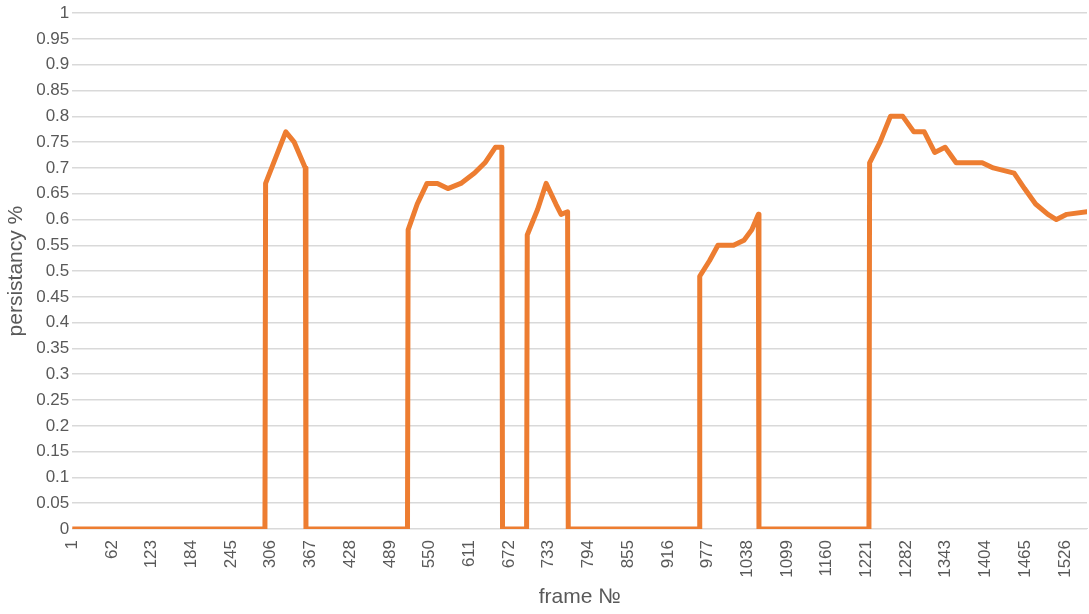  I want to click on x-tick-label: 794, so click(588, 554).